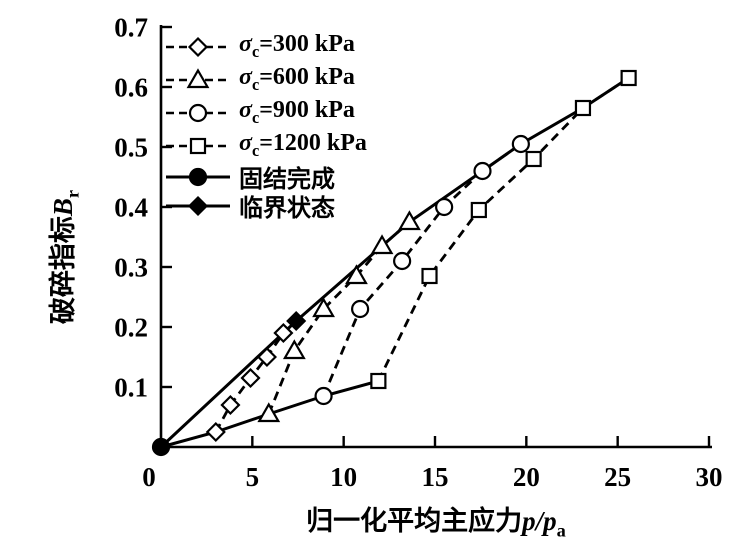 The height and width of the screenshot is (556, 752). I want to click on solid-filled-diamond-legend-icon, so click(198, 206).